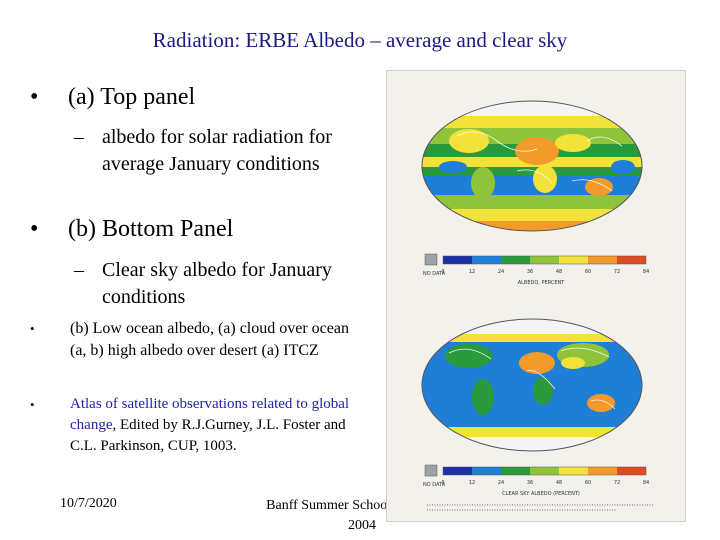  What do you see at coordinates (532, 385) in the screenshot?
I see `bottom-albedo-map` at bounding box center [532, 385].